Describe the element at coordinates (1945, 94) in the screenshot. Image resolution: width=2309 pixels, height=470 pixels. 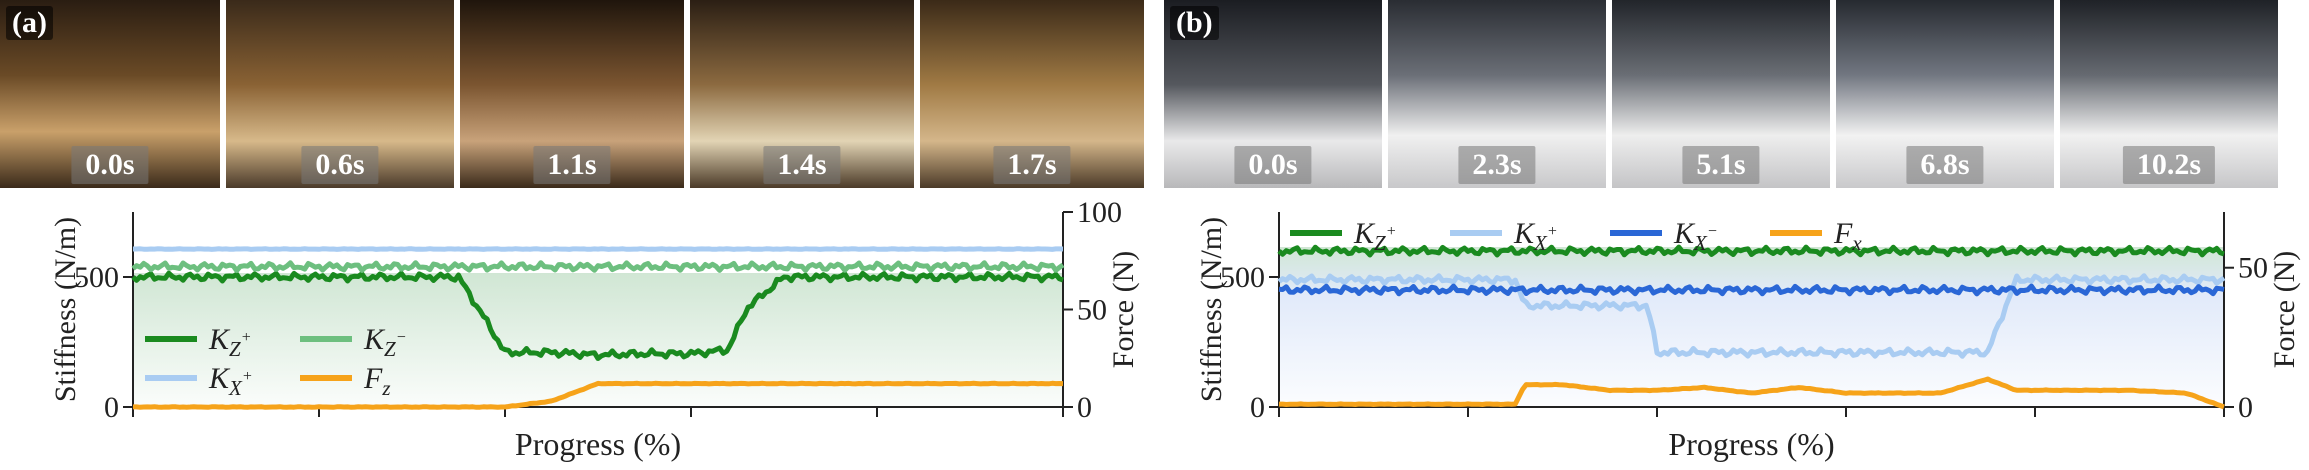
I see `photo-frame: 6.8s` at that location.